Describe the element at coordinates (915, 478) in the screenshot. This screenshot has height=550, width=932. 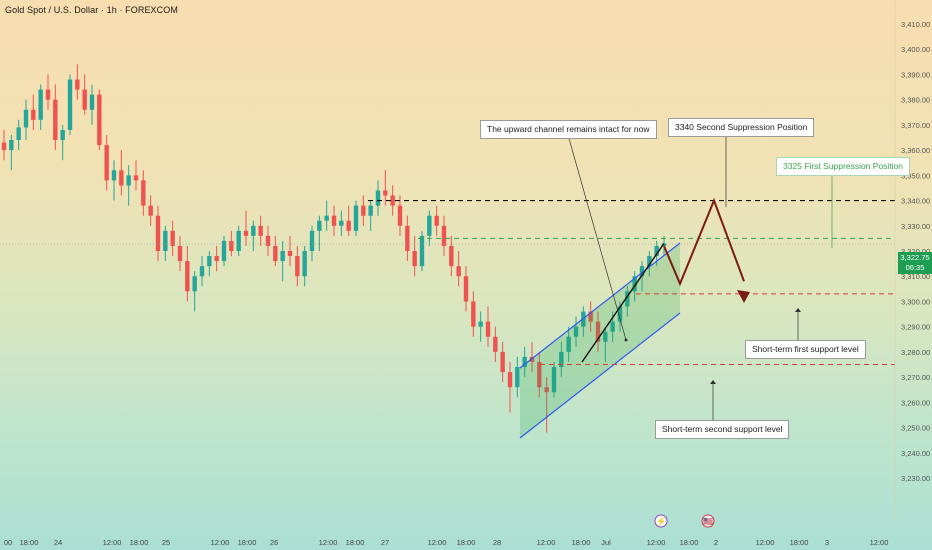
I see `y-tick-label: 3,230.00` at that location.